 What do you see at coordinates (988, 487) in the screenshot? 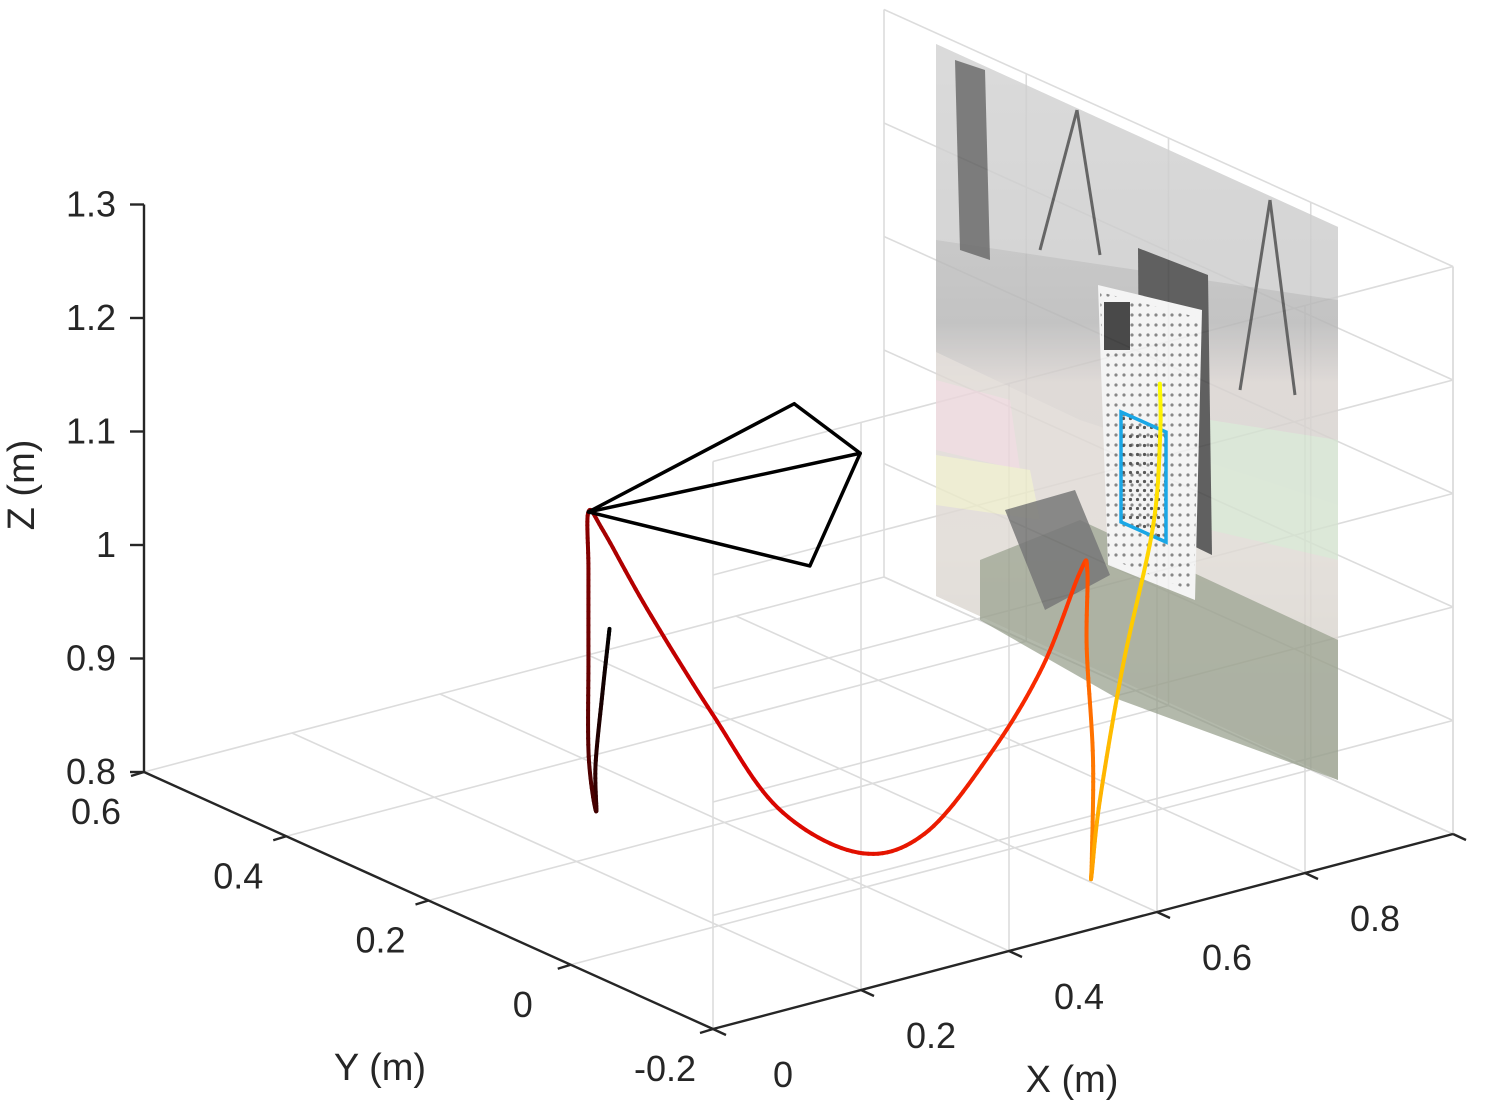
I see `image-plane-yellow-tiles` at bounding box center [988, 487].